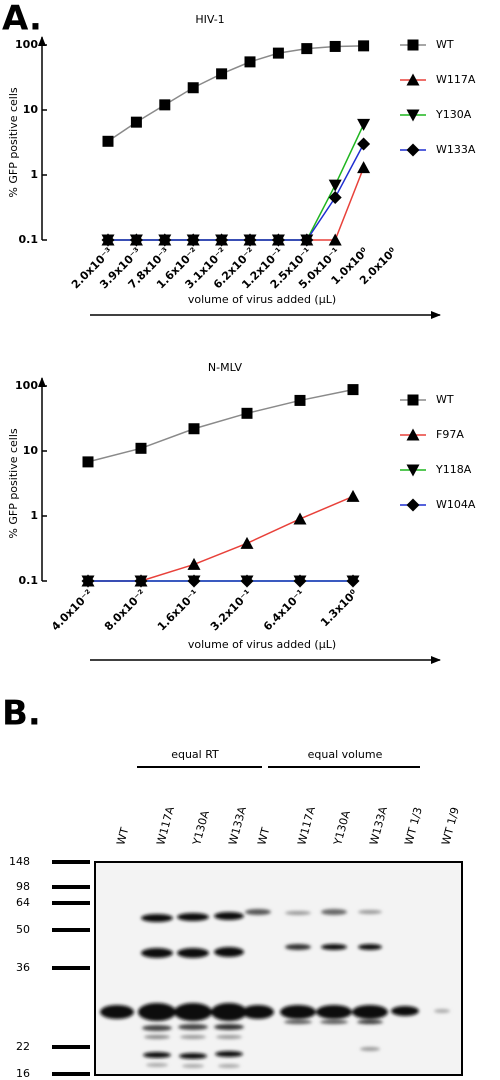  Describe the element at coordinates (450, 826) in the screenshot. I see `lane-label: WT 1/9` at that location.